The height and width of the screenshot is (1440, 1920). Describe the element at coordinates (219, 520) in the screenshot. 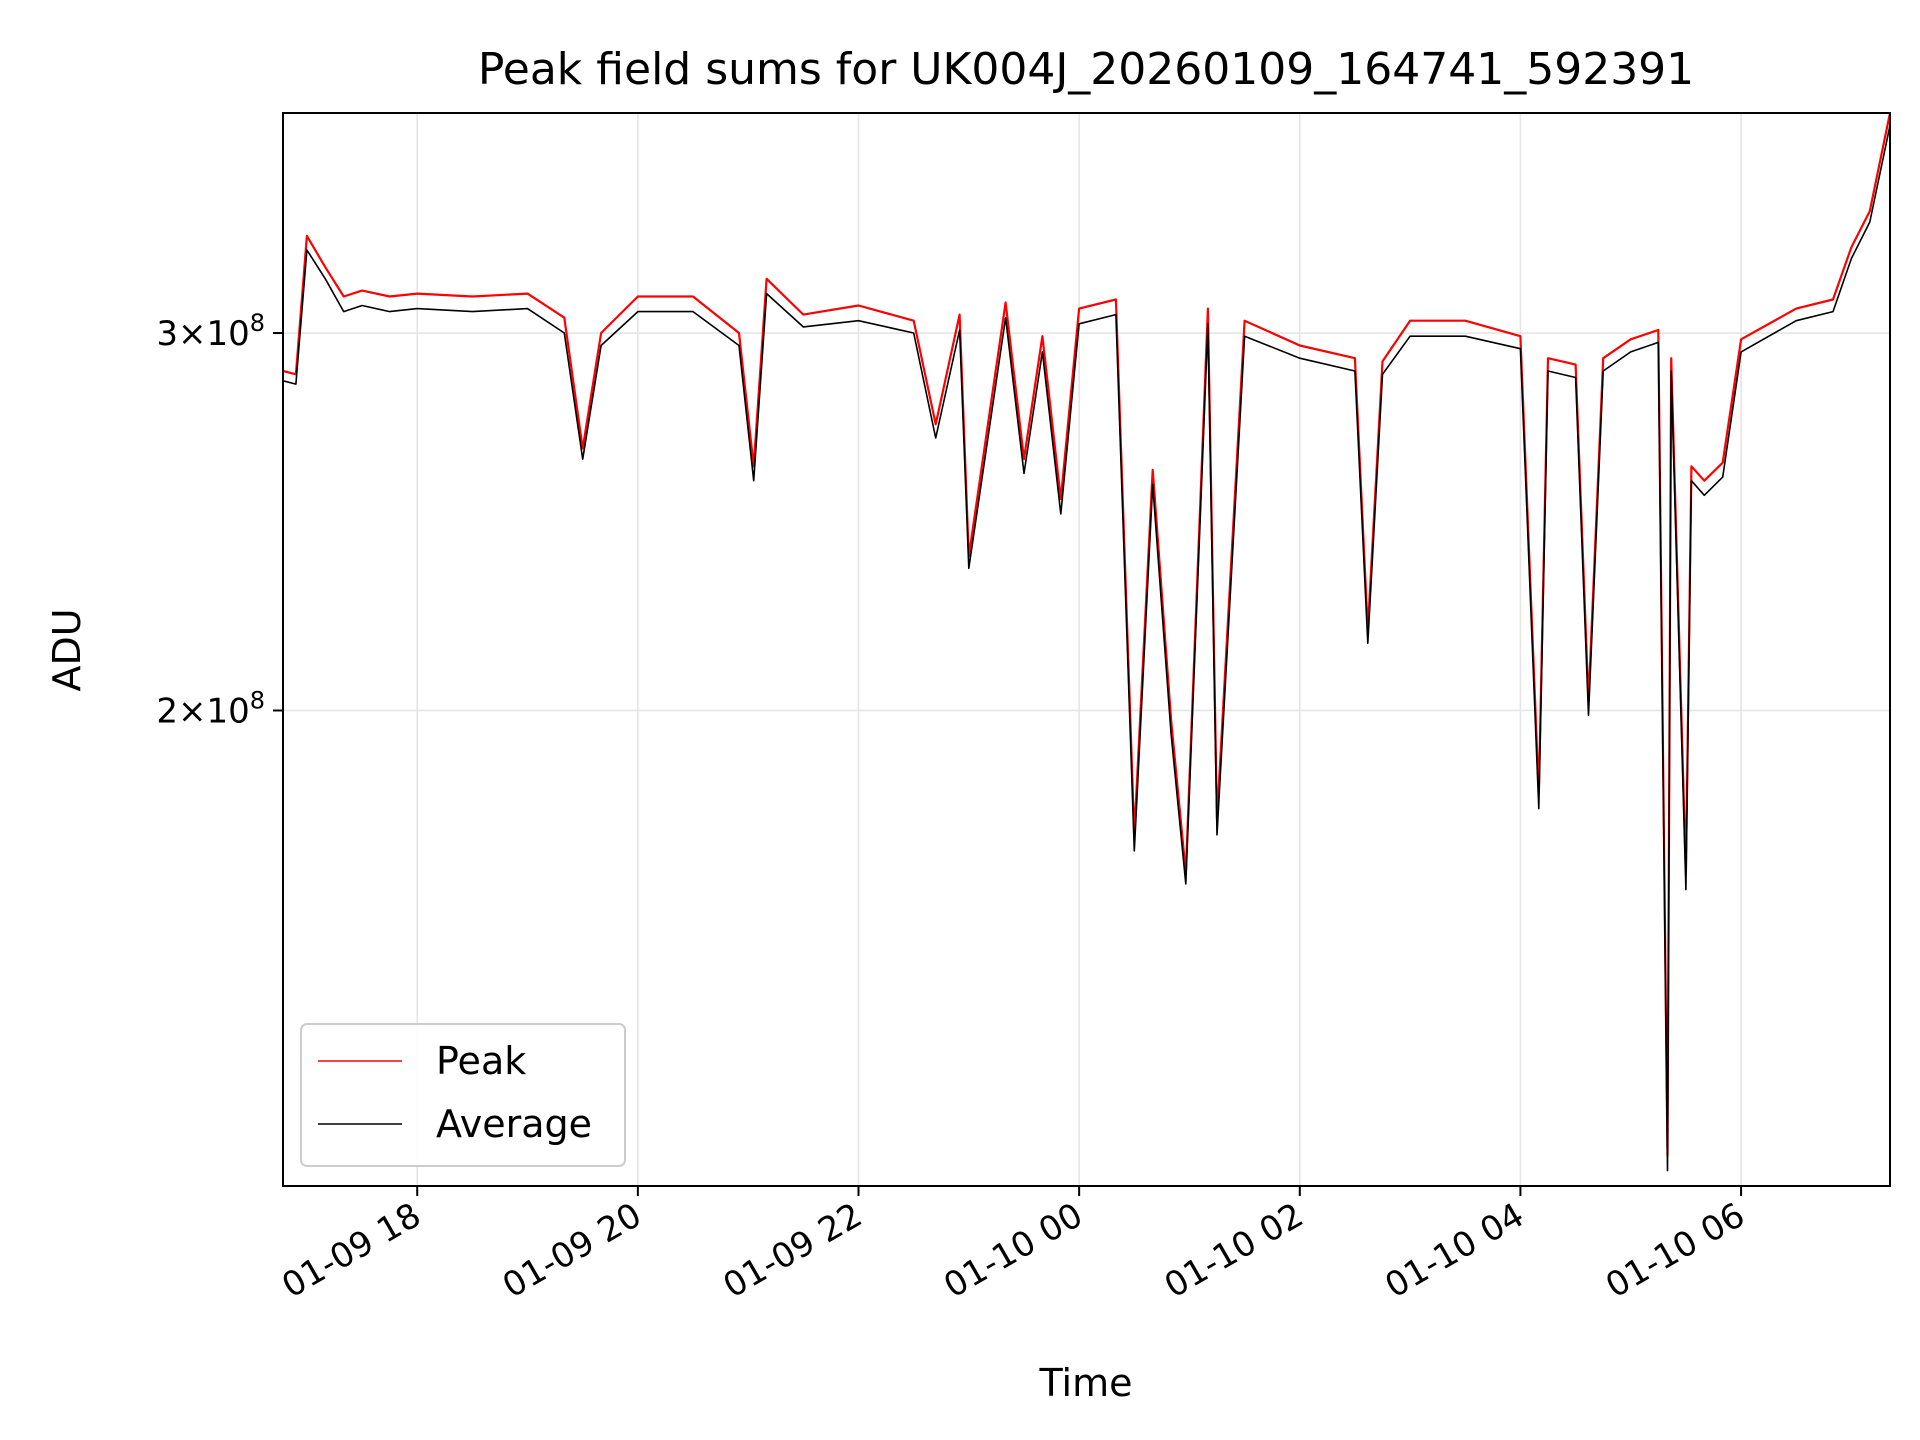

I see `y-axis-ticks: 2×108 3×108` at that location.